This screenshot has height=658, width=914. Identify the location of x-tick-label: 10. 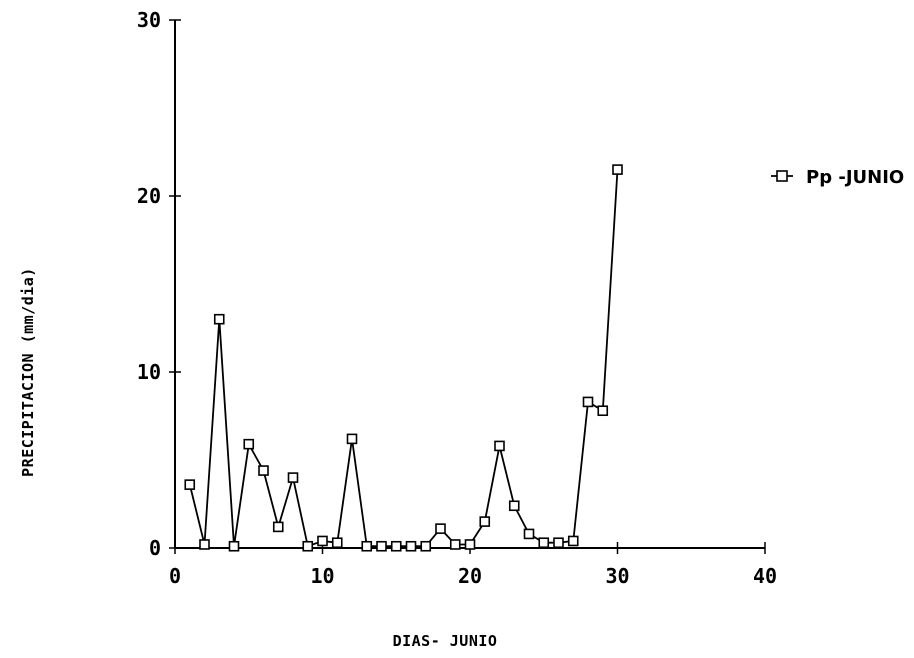
(322, 576).